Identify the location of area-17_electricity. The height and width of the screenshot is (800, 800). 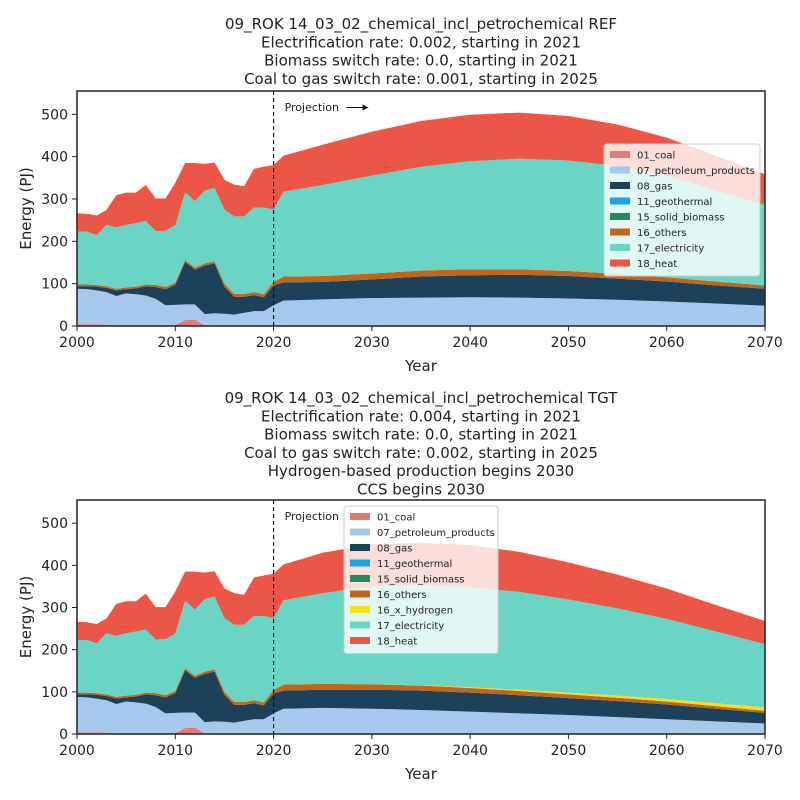
(421, 226).